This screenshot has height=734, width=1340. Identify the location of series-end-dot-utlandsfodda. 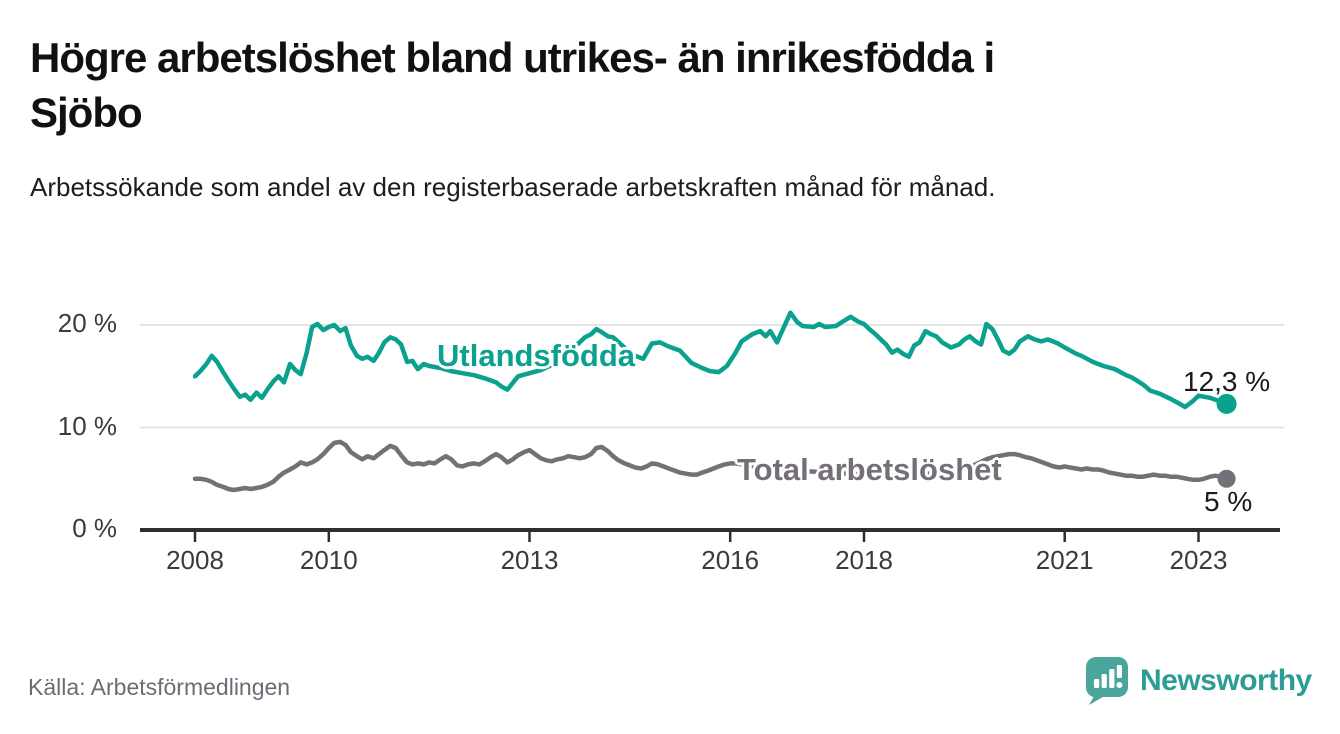
(1226, 403).